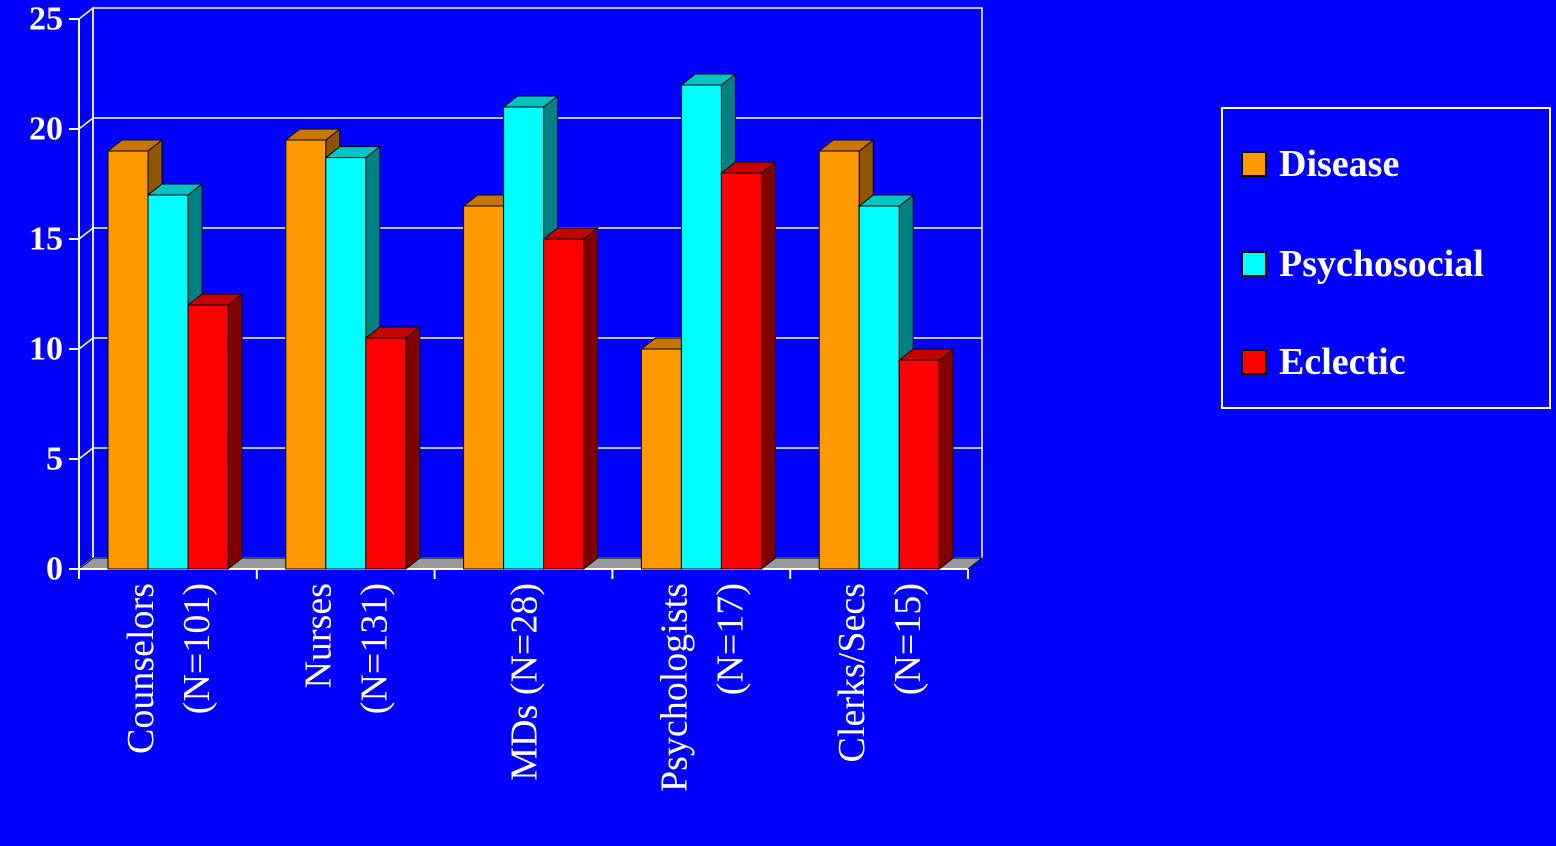  What do you see at coordinates (375, 648) in the screenshot?
I see `x-category-label: (N=131)` at bounding box center [375, 648].